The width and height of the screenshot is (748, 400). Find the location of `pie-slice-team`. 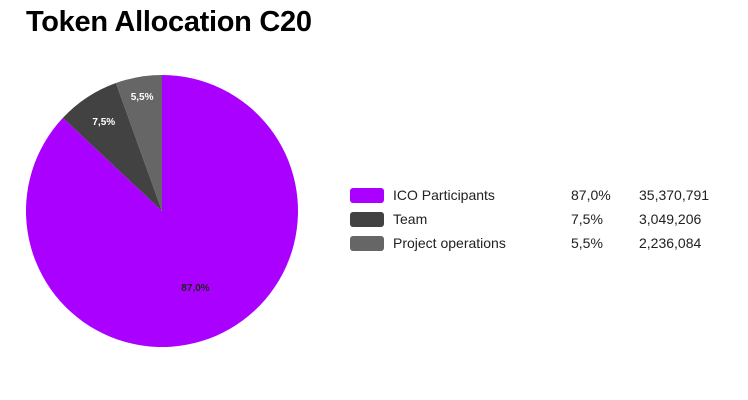

pie-slice-team is located at coordinates (112, 147).